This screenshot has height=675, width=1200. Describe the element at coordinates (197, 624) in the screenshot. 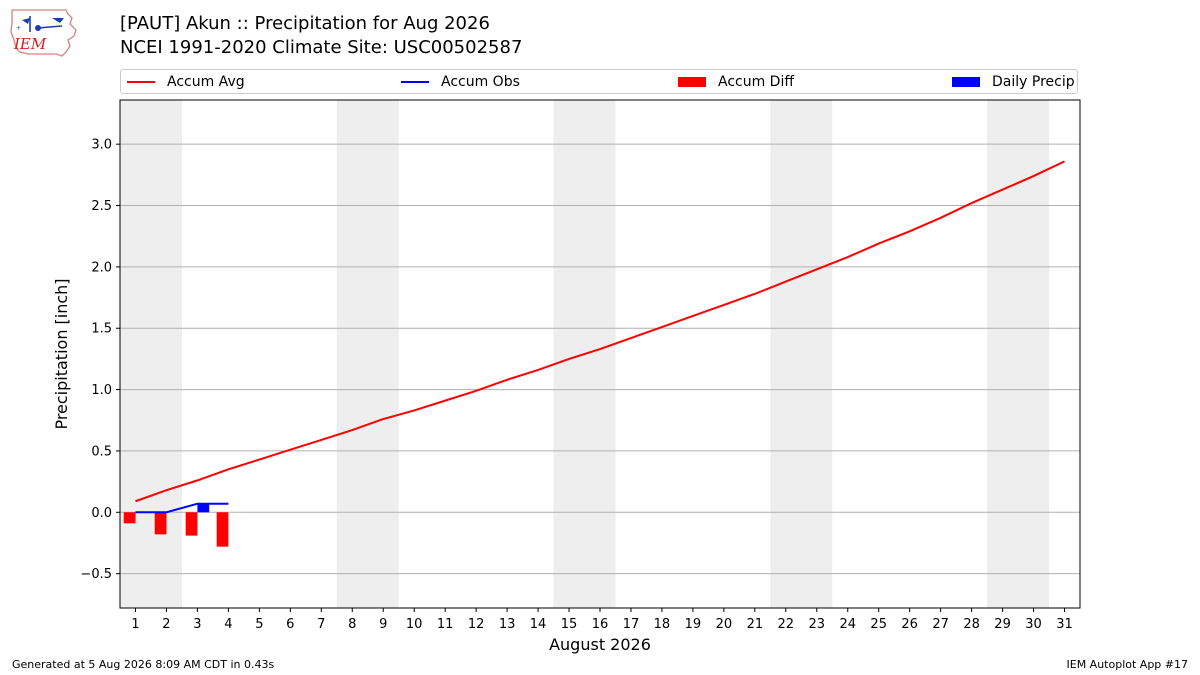

I see `x-tick-label: 3` at that location.